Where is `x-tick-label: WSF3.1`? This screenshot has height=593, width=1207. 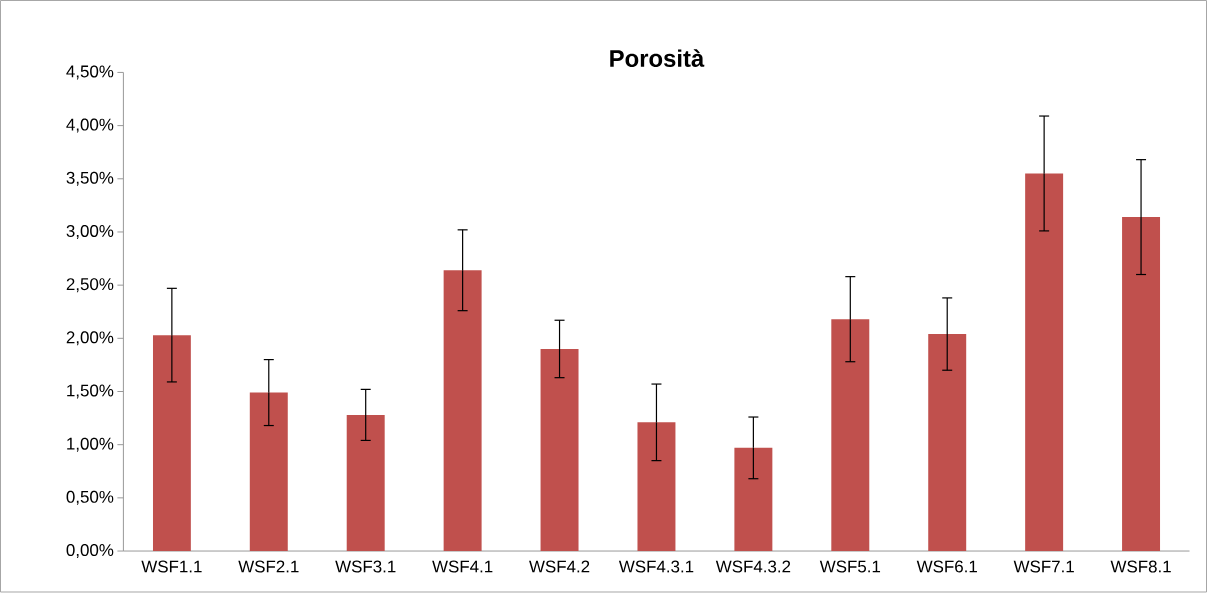 x-tick-label: WSF3.1 is located at coordinates (365, 566).